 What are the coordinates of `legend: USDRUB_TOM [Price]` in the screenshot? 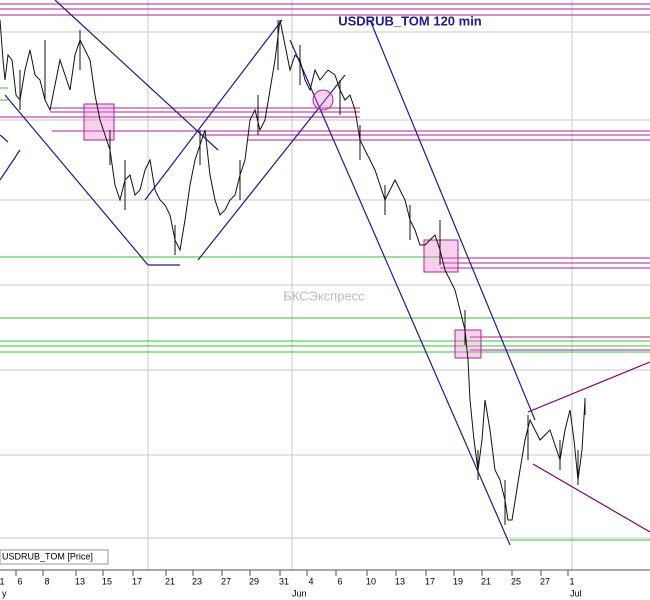 It's located at (54, 557).